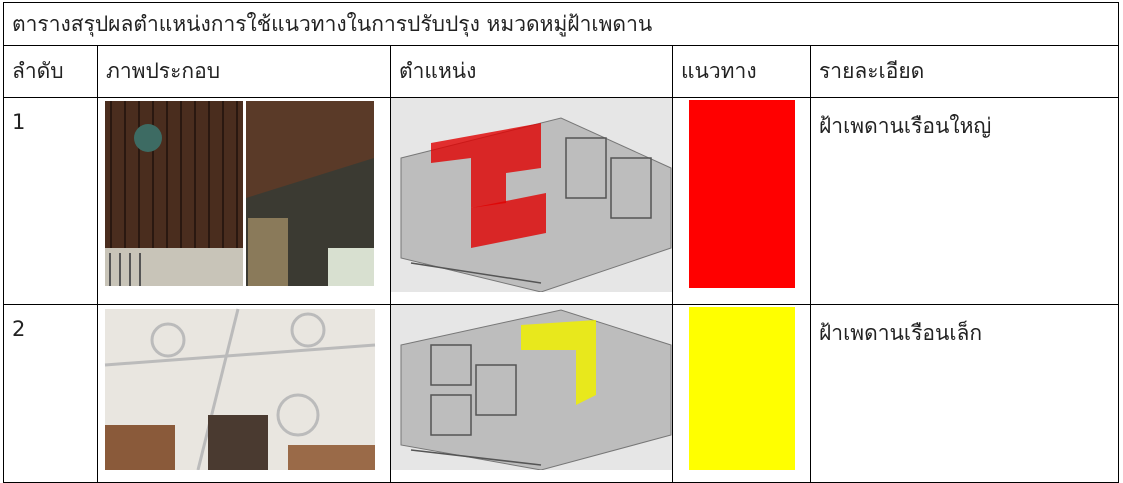  Describe the element at coordinates (964, 393) in the screenshot. I see `detail: ฝ้าเพดานเรือนเล็ก` at that location.